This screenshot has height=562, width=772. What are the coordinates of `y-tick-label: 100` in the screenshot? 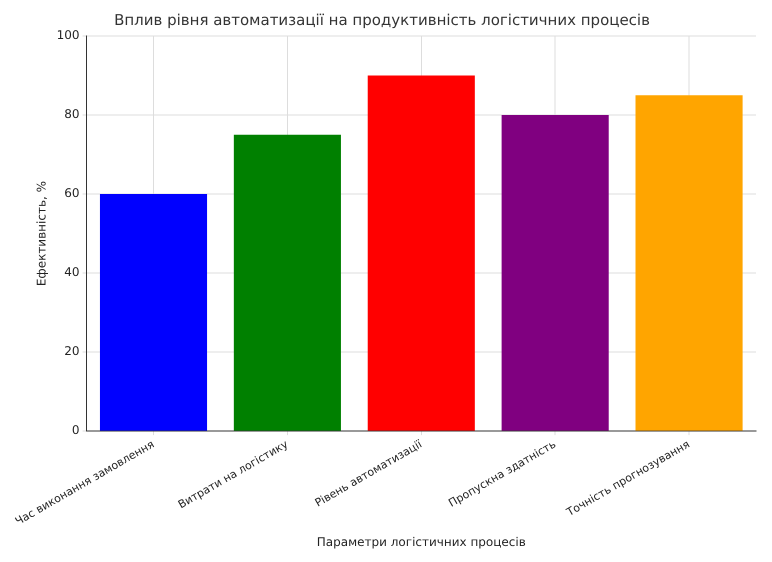 It's located at (68, 35).